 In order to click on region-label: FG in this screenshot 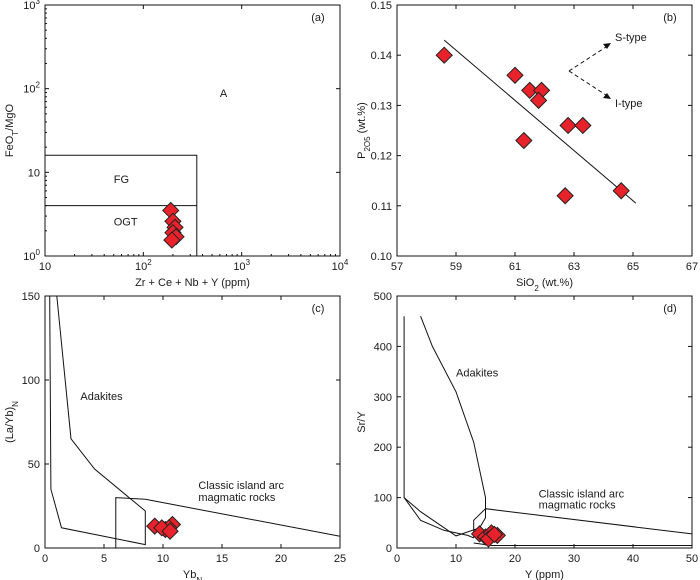, I will do `click(121, 180)`.